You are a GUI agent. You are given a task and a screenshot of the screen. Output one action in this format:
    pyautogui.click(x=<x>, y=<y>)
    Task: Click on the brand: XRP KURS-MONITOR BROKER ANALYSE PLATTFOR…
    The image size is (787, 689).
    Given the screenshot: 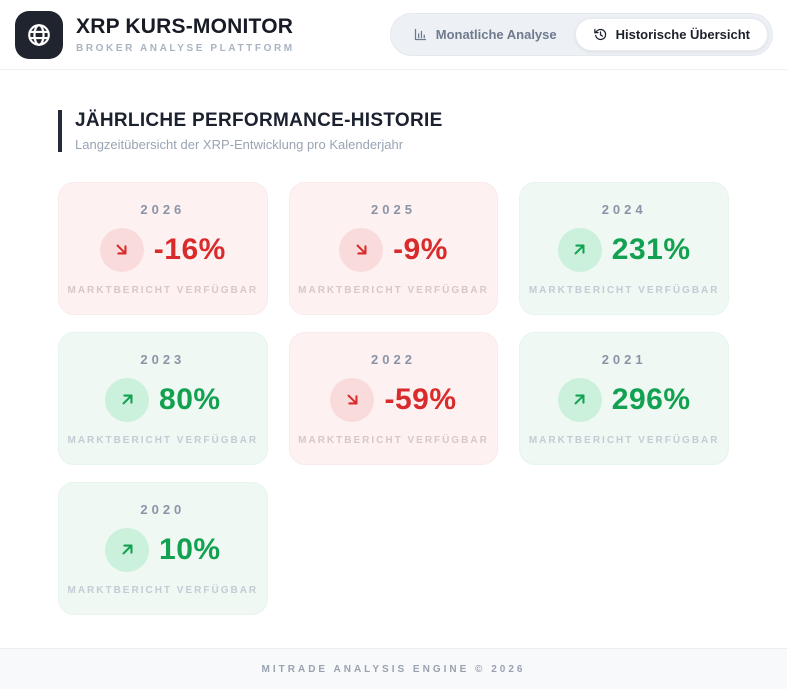 What is the action you would take?
    pyautogui.click(x=155, y=34)
    